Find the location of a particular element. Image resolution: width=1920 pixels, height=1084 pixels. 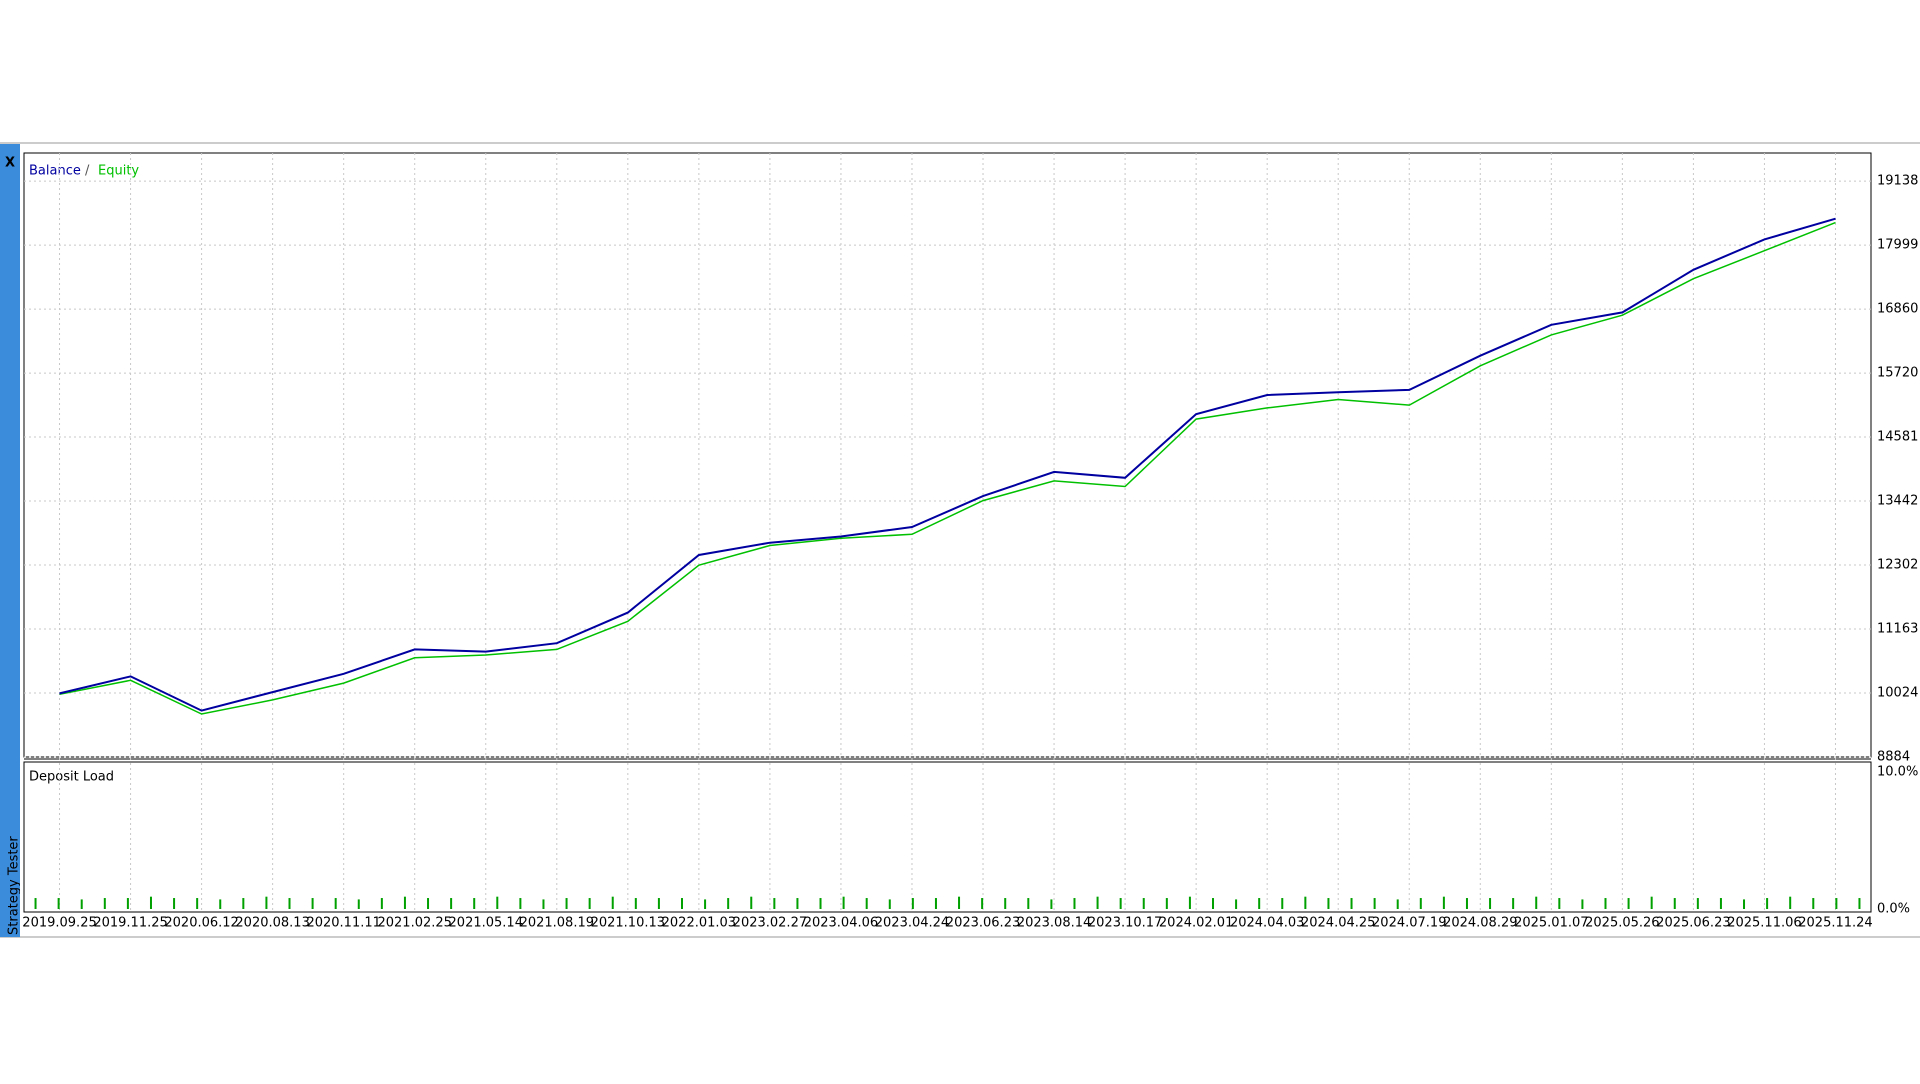

x-tick-label: 2025.01.07 is located at coordinates (1551, 923).